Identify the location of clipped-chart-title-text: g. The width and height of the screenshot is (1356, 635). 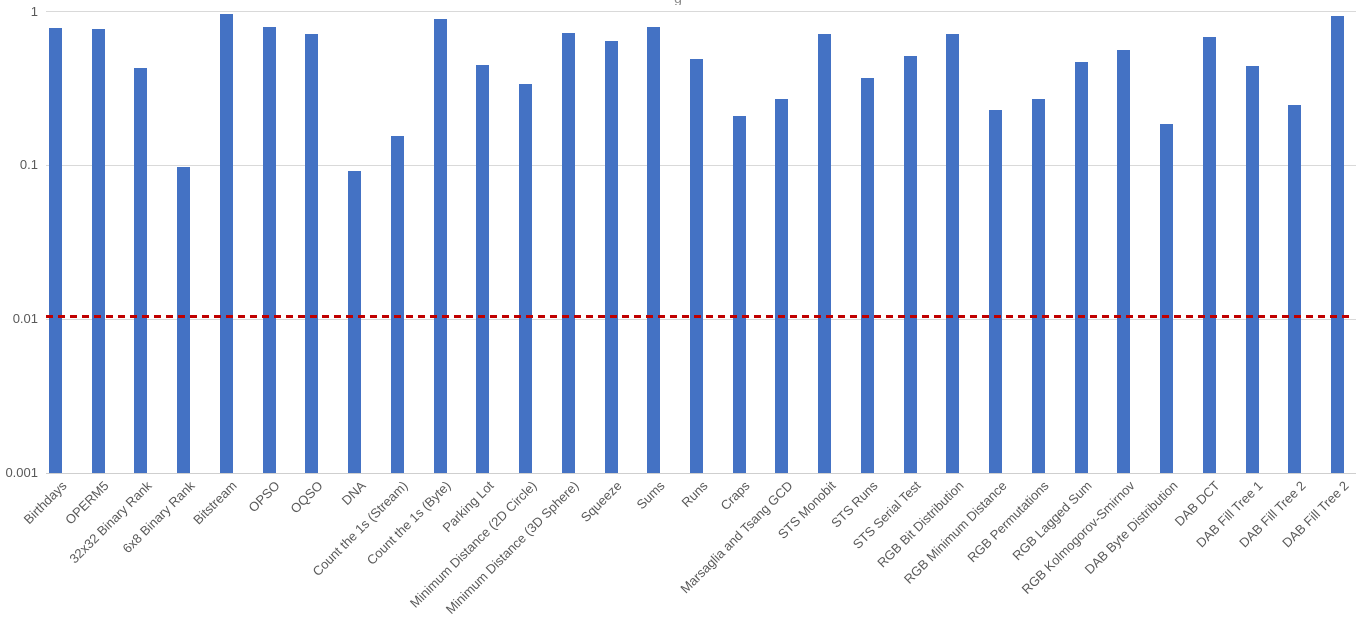
(678, 2).